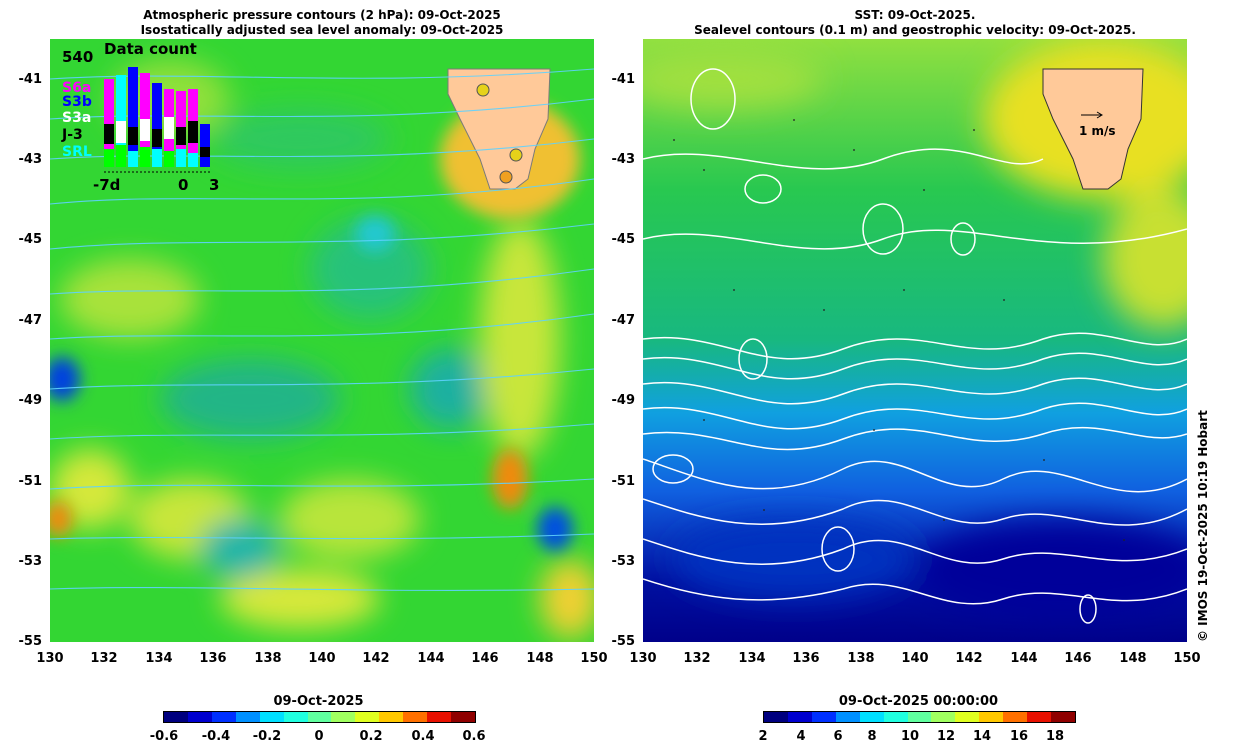 The width and height of the screenshot is (1250, 750). I want to click on right-ytick: -43, so click(623, 159).